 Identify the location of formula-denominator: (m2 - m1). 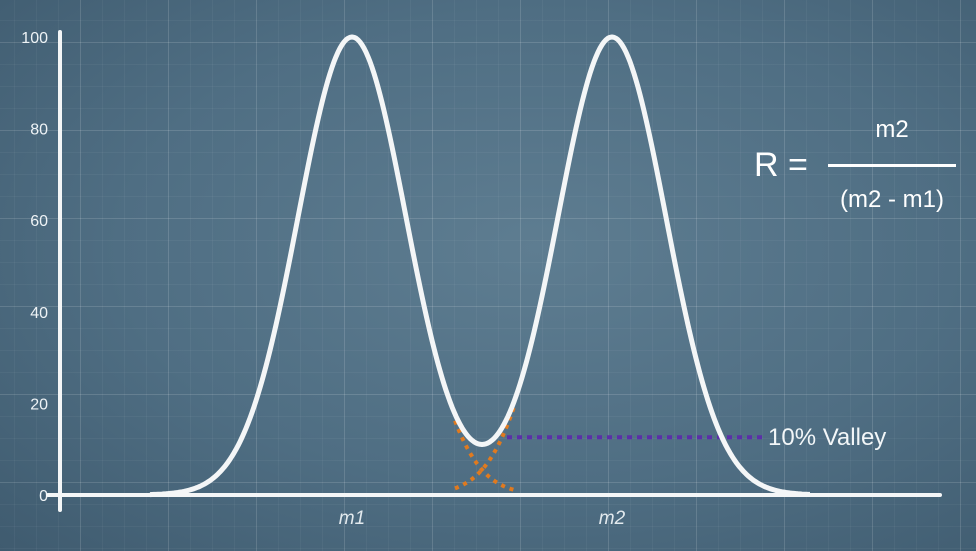
(892, 199).